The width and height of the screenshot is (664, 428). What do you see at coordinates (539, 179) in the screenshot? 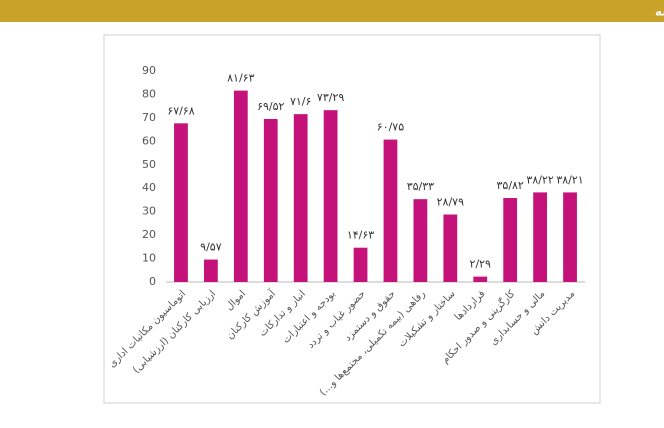
I see `value-label: ۳۸/۲۲` at bounding box center [539, 179].